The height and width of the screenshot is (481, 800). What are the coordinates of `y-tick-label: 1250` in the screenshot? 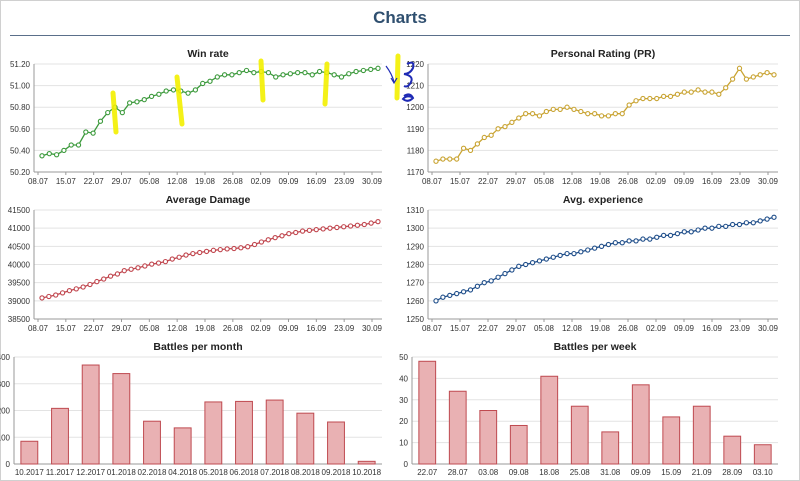 It's located at (415, 319).